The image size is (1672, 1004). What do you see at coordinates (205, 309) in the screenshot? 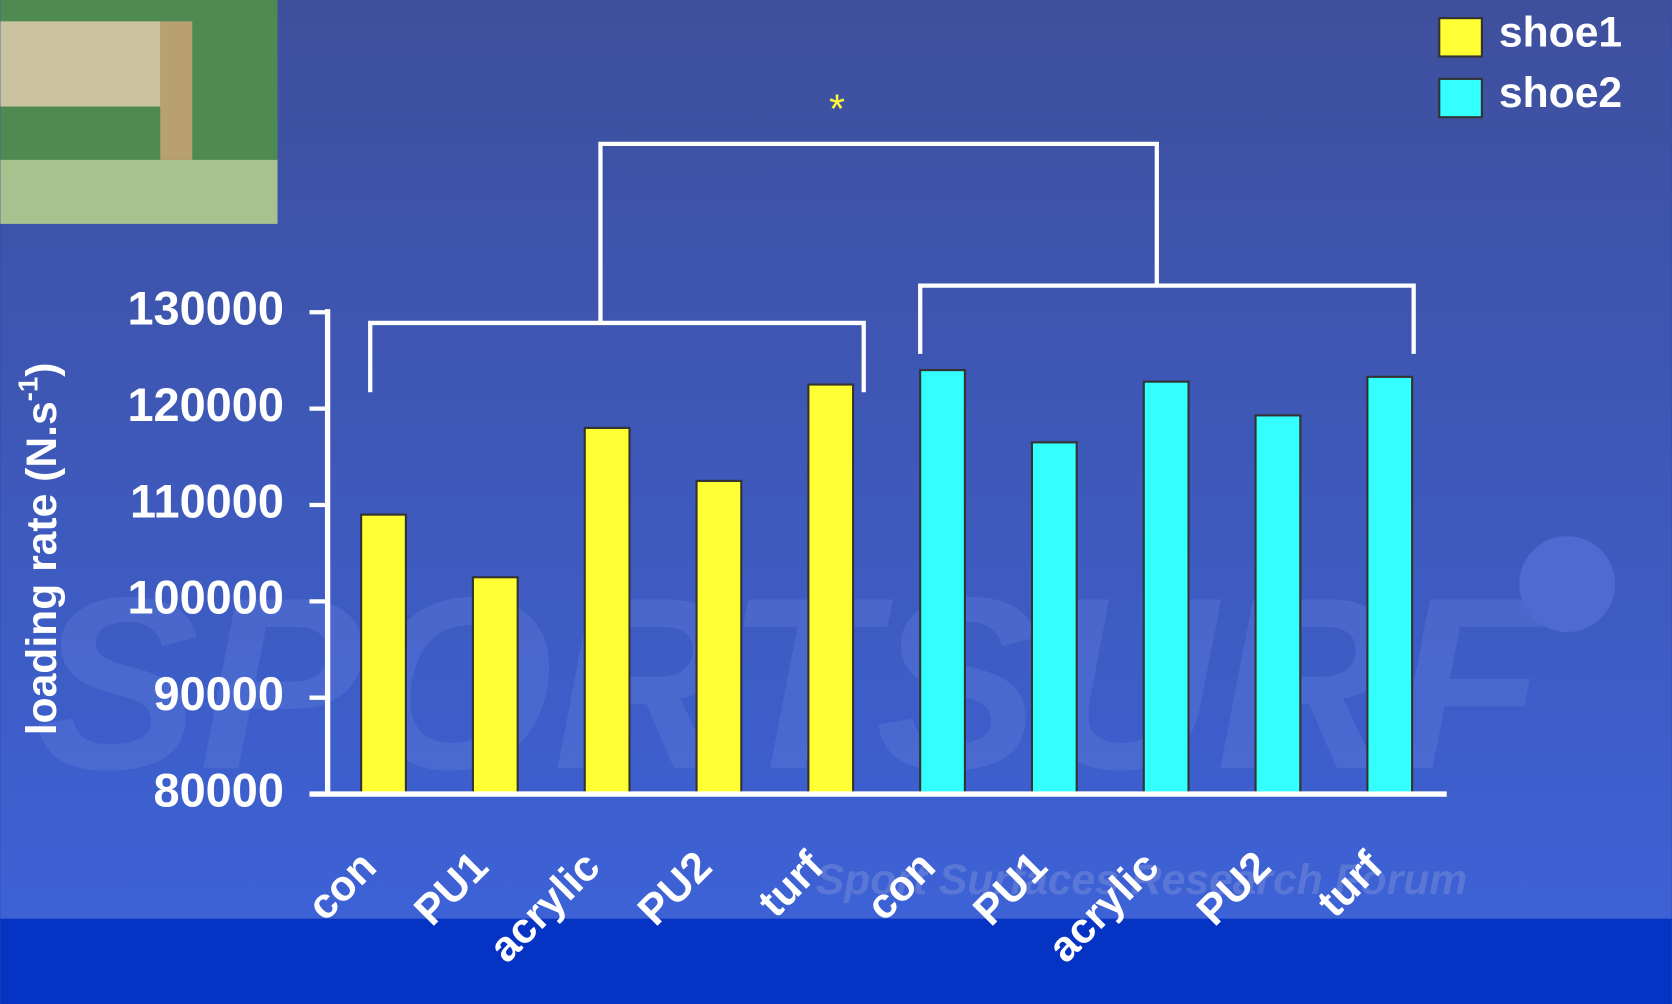
I see `y-tick-label: 130000` at bounding box center [205, 309].